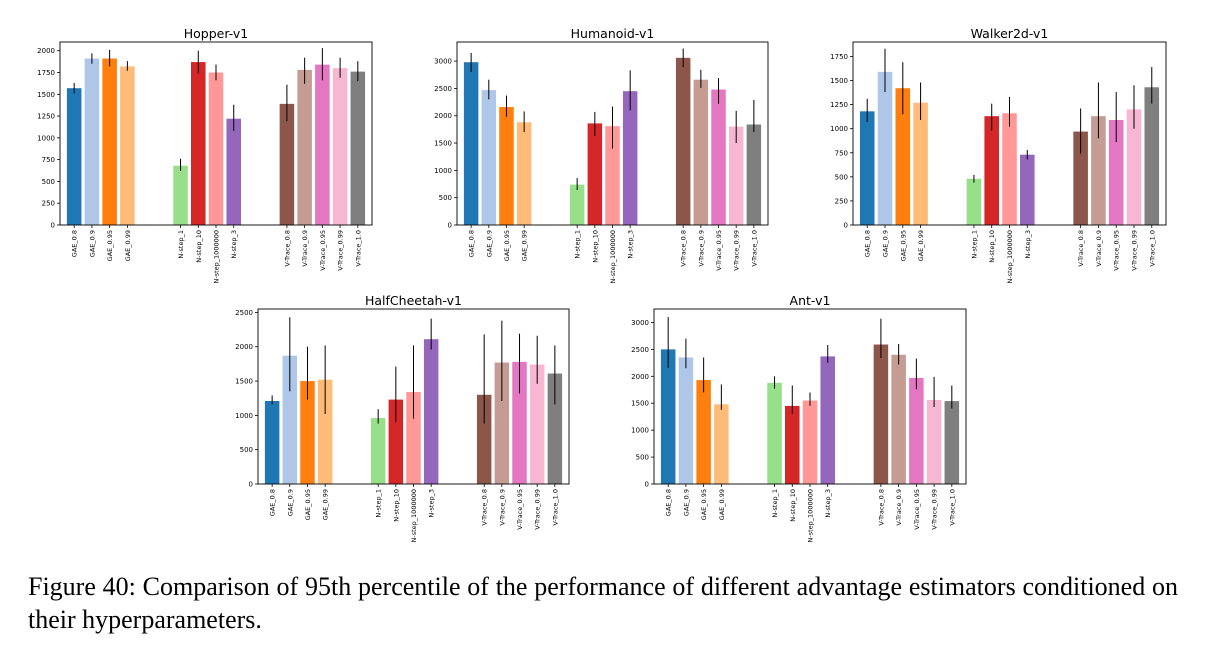 The width and height of the screenshot is (1212, 648). I want to click on chart-title: HalfCheetah-v1, so click(413, 300).